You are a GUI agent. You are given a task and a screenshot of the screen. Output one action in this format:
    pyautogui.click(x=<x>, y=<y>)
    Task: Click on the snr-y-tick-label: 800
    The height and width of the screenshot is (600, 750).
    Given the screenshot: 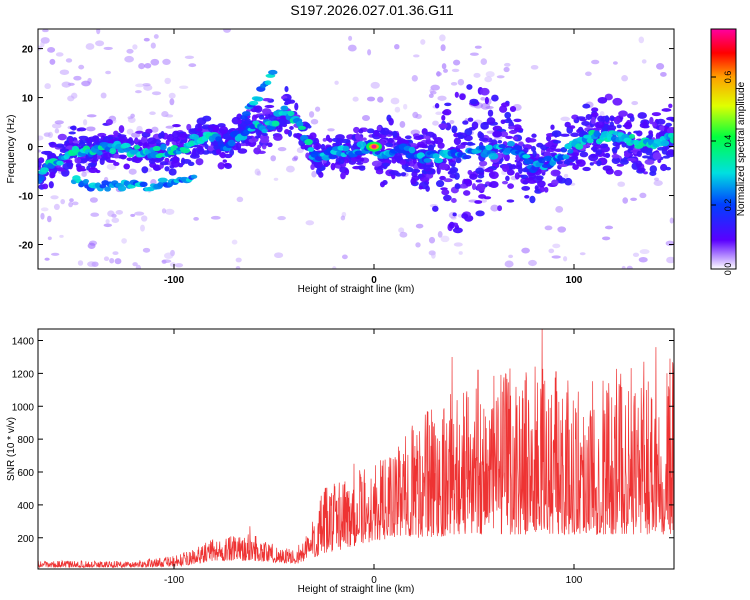 What is the action you would take?
    pyautogui.click(x=25, y=440)
    